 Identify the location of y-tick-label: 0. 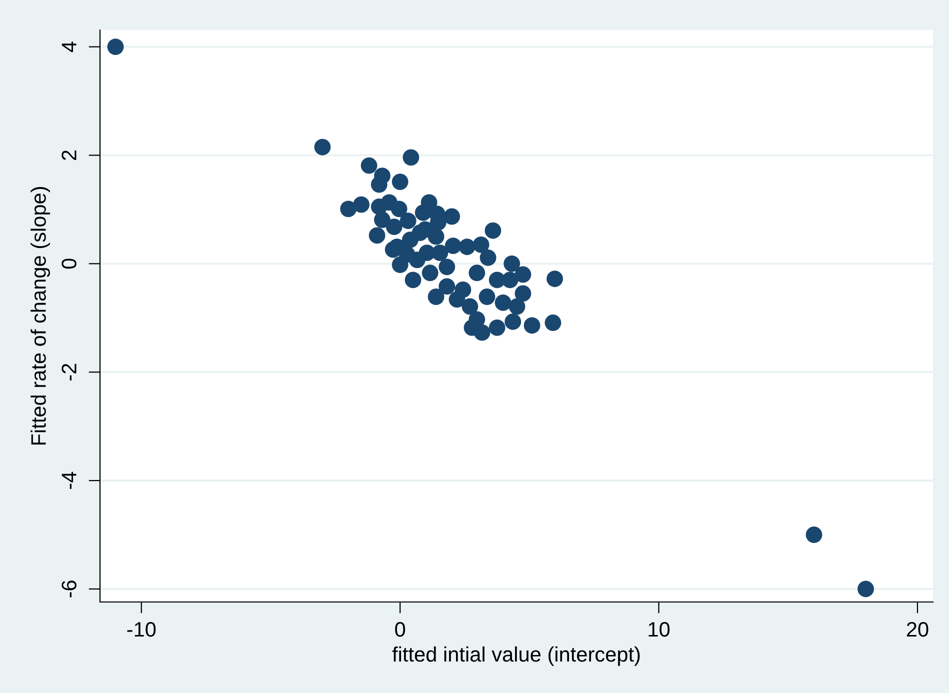
(69, 263).